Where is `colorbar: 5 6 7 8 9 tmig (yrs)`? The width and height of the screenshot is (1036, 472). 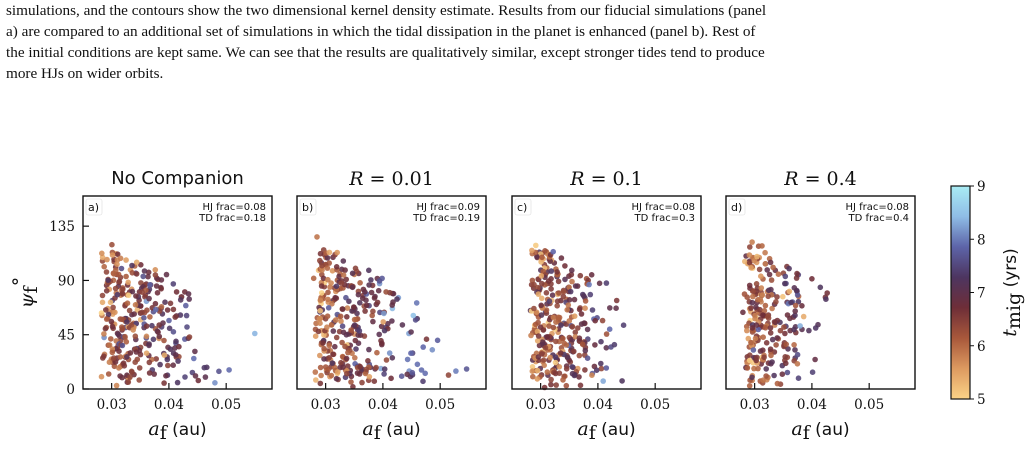
colorbar: 5 6 7 8 9 tmig (yrs) is located at coordinates (987, 293).